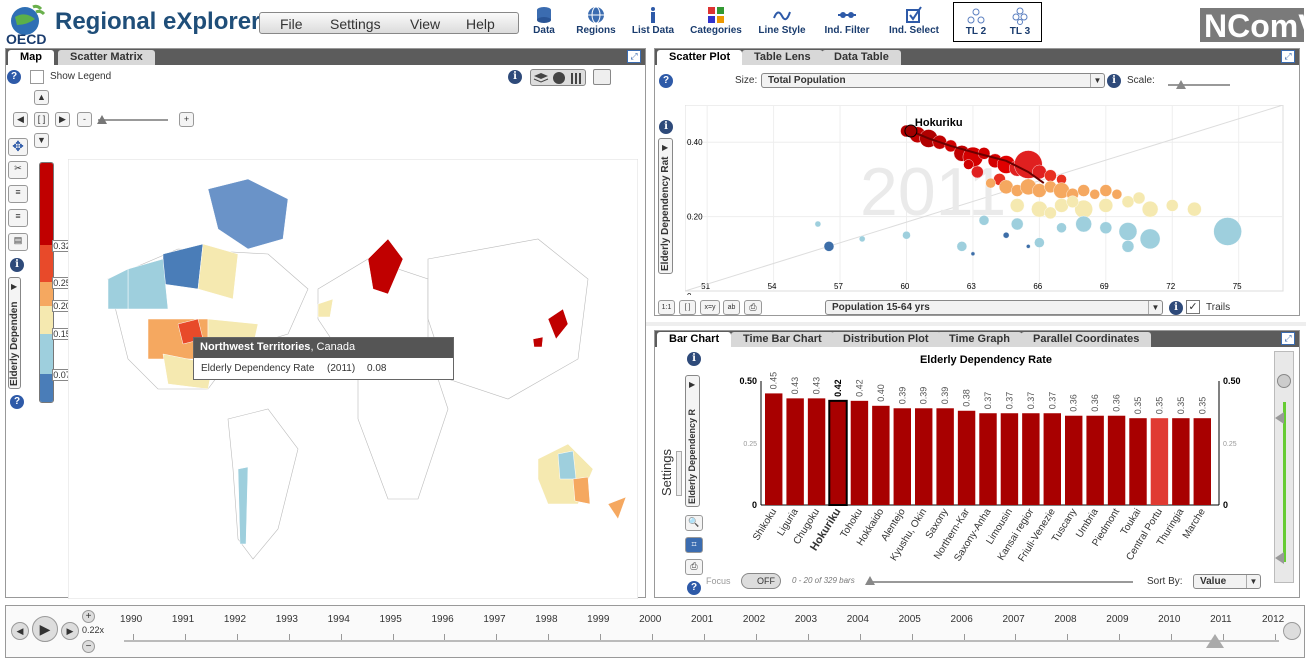  I want to click on indicator-info-icon: i, so click(17, 265).